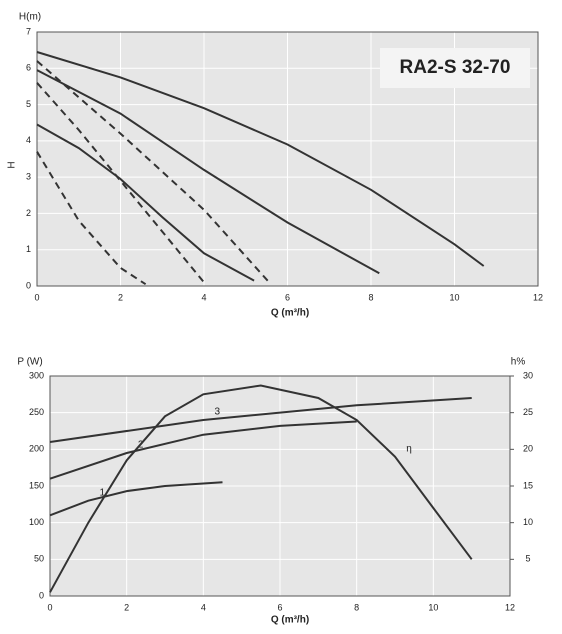 The image size is (562, 634). What do you see at coordinates (12, 164) in the screenshot?
I see `y-axis-label: H` at bounding box center [12, 164].